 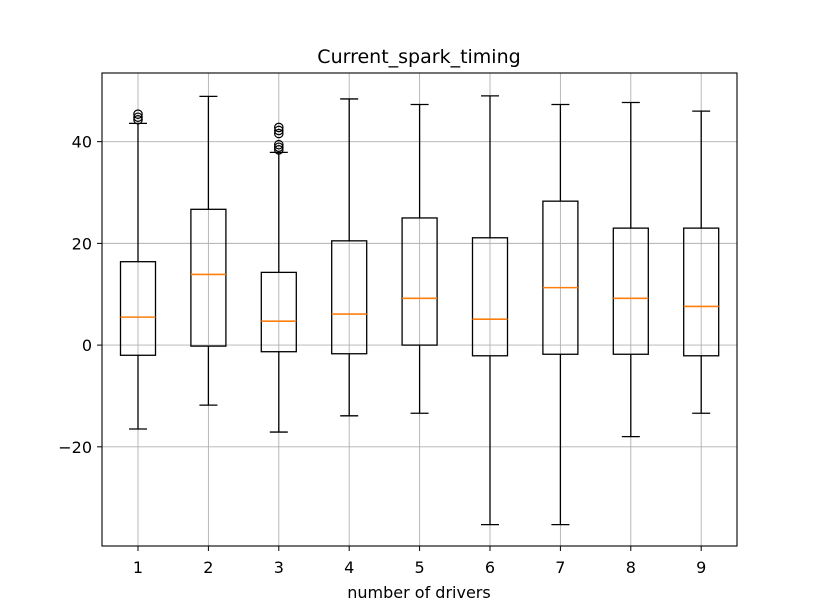 I want to click on y-tick-label: 40, so click(x=82, y=142).